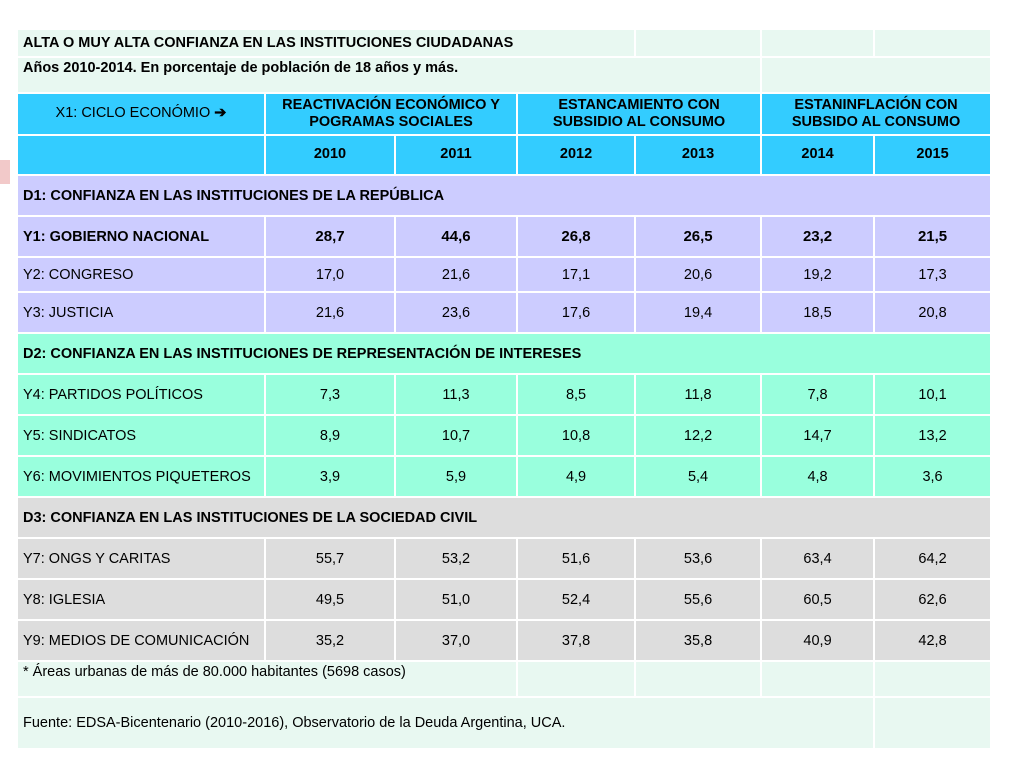 This screenshot has height=768, width=1024. What do you see at coordinates (330, 236) in the screenshot?
I see `value-cell: 28,7` at bounding box center [330, 236].